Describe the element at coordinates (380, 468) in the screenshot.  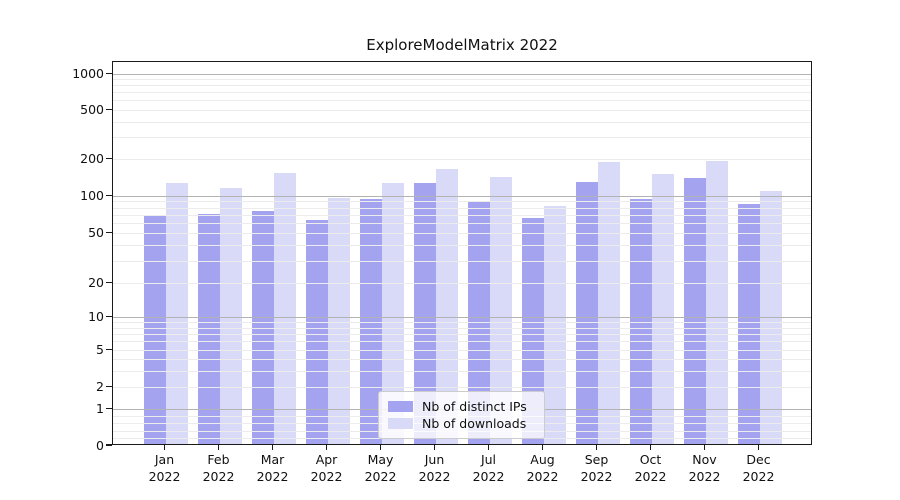
I see `x-tick-label: May 2022` at that location.